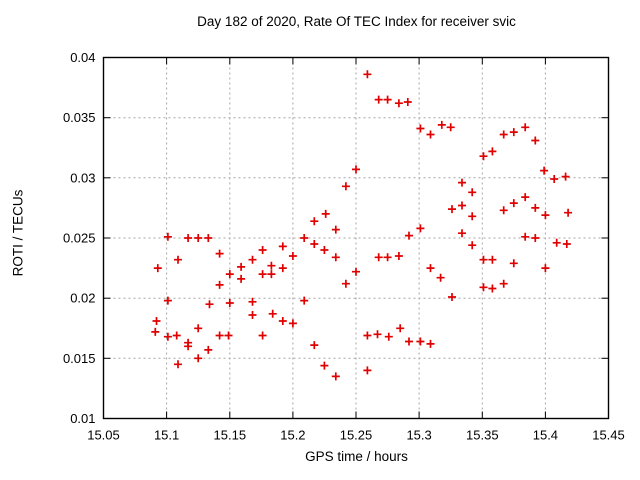 The height and width of the screenshot is (480, 640). I want to click on y-tick-label: 0.04, so click(82, 57).